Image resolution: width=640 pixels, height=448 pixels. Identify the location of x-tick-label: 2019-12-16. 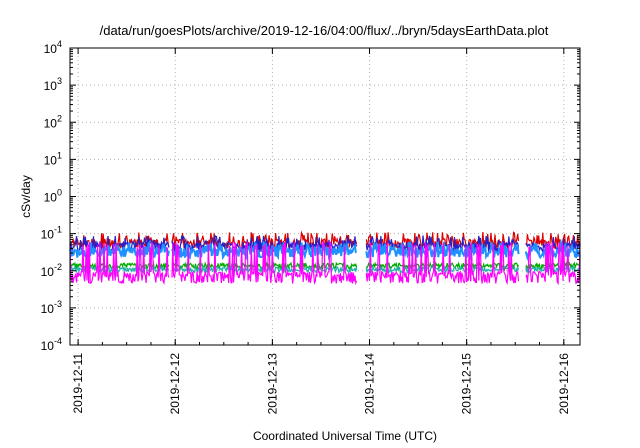
(564, 384).